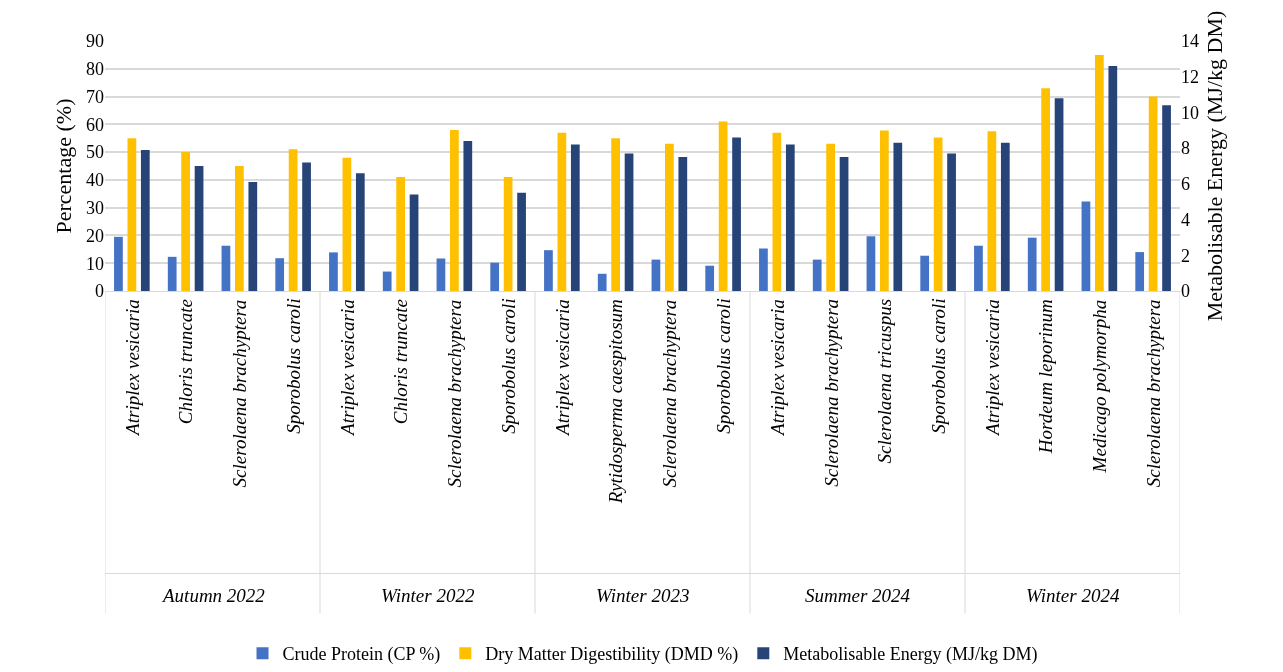 Image resolution: width=1283 pixels, height=672 pixels. What do you see at coordinates (1185, 219) in the screenshot?
I see `y2-tick-label: 4` at bounding box center [1185, 219].